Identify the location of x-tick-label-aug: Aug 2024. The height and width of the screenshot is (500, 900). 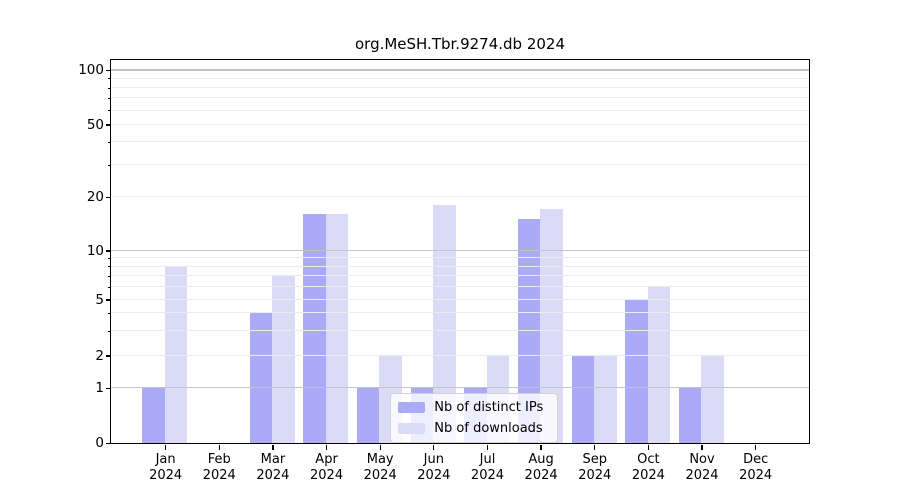
(541, 467).